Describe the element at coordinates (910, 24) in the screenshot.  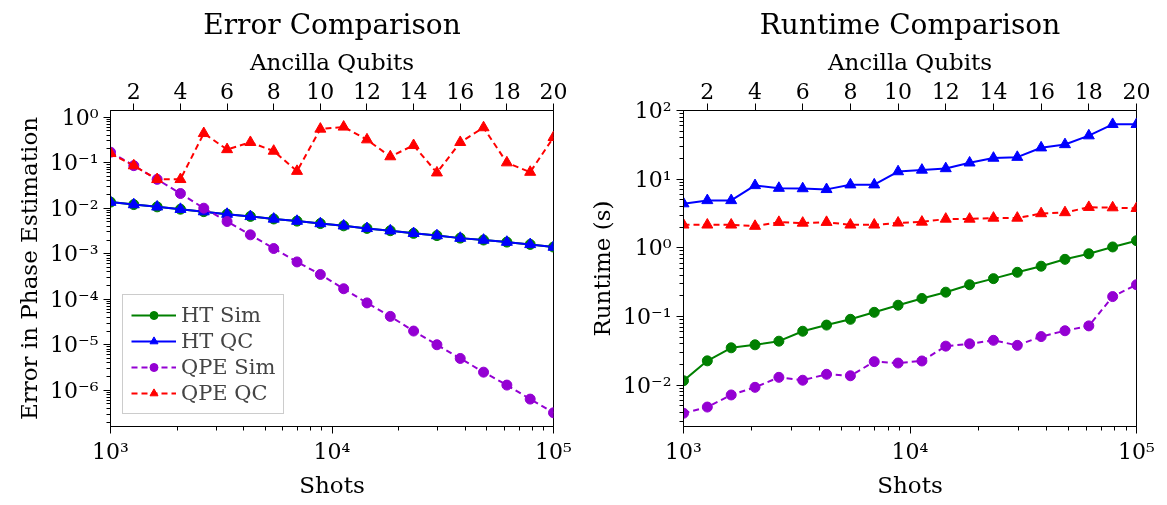
I see `chart-title: Runtime Comparison` at that location.